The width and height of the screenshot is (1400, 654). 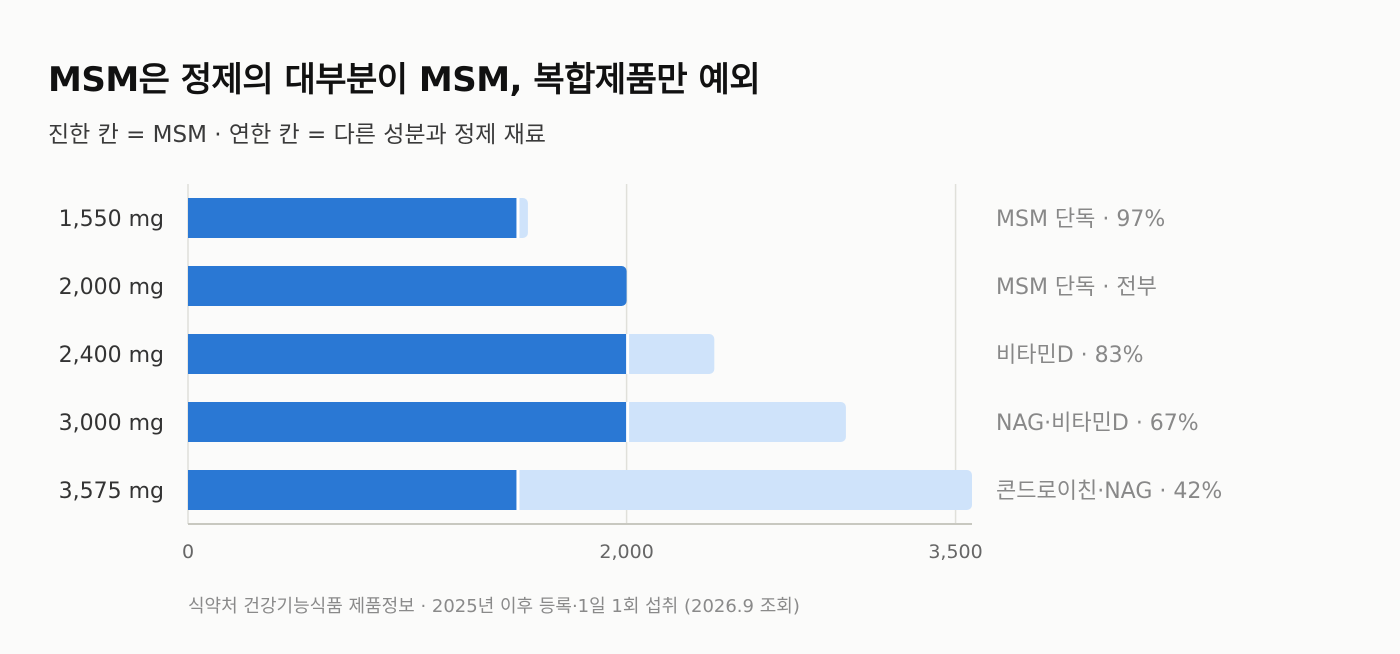 I want to click on category-label: 3,575 mg, so click(x=111, y=491).